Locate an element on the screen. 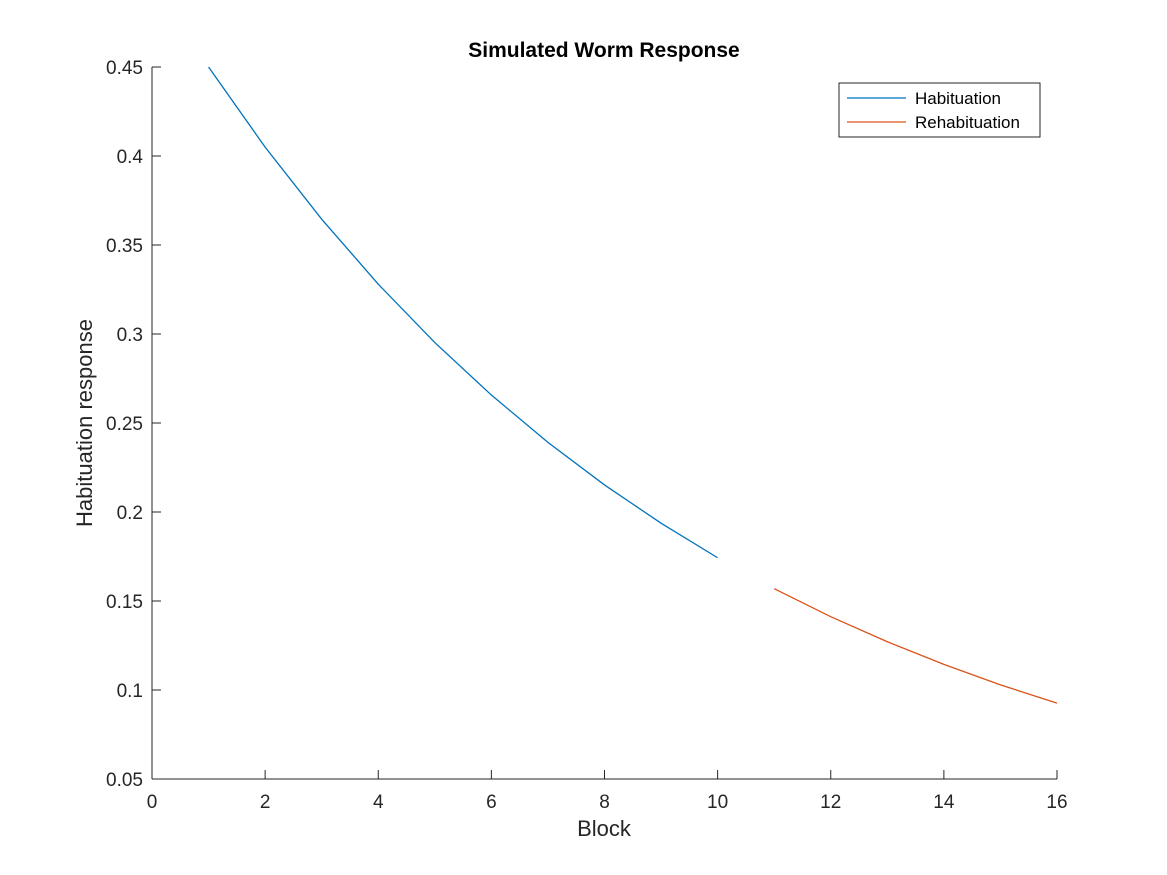 The image size is (1167, 875). legend: Habituation Rehabituation is located at coordinates (939, 110).